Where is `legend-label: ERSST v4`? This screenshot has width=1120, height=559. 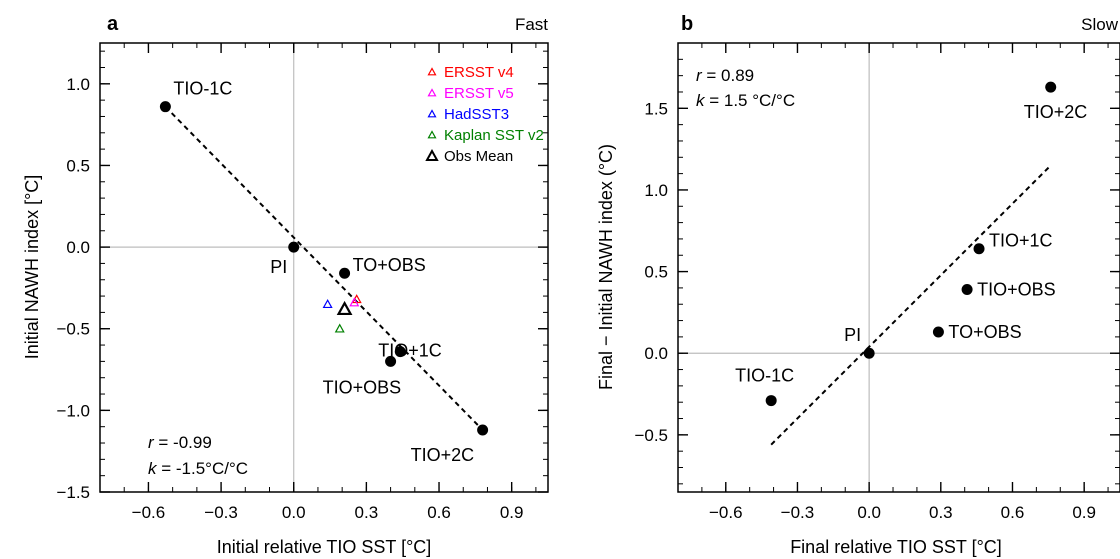 legend-label: ERSST v4 is located at coordinates (479, 72).